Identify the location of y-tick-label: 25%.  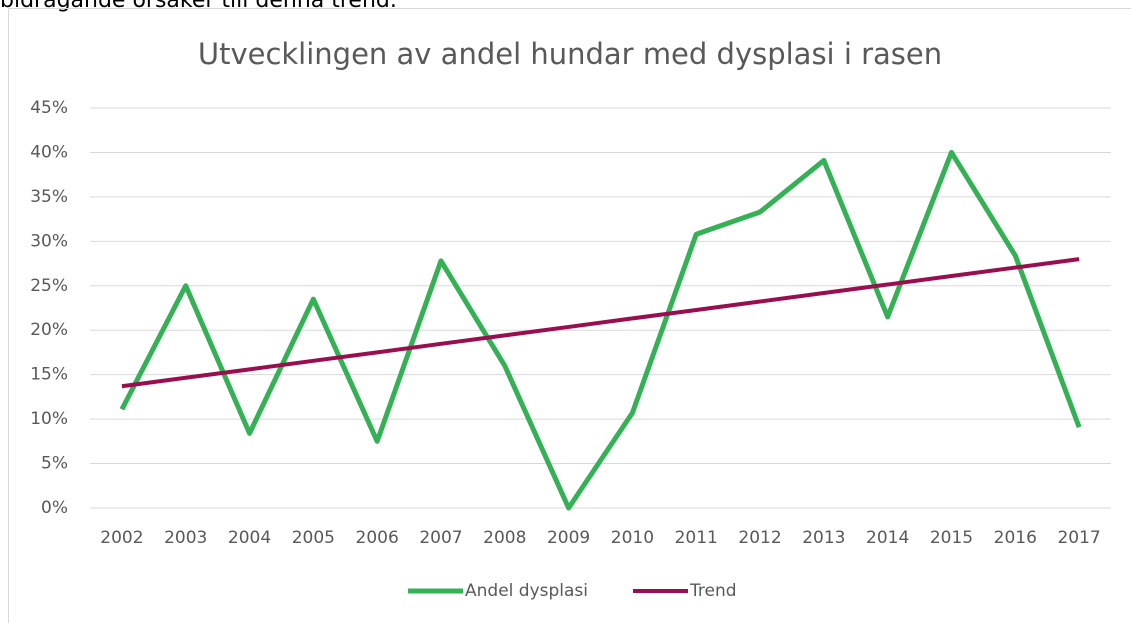
(49, 286).